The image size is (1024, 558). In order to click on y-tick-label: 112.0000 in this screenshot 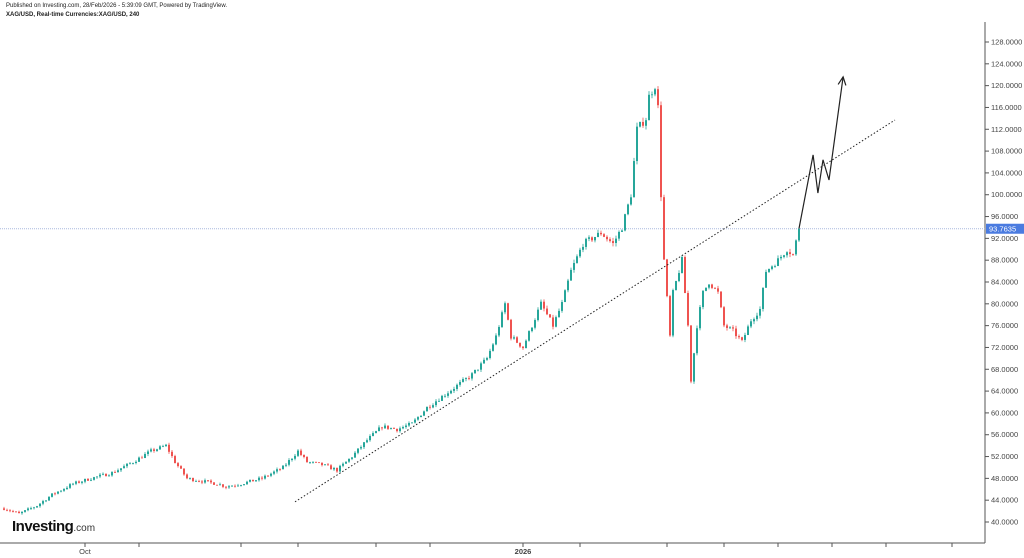, I will do `click(1006, 129)`.